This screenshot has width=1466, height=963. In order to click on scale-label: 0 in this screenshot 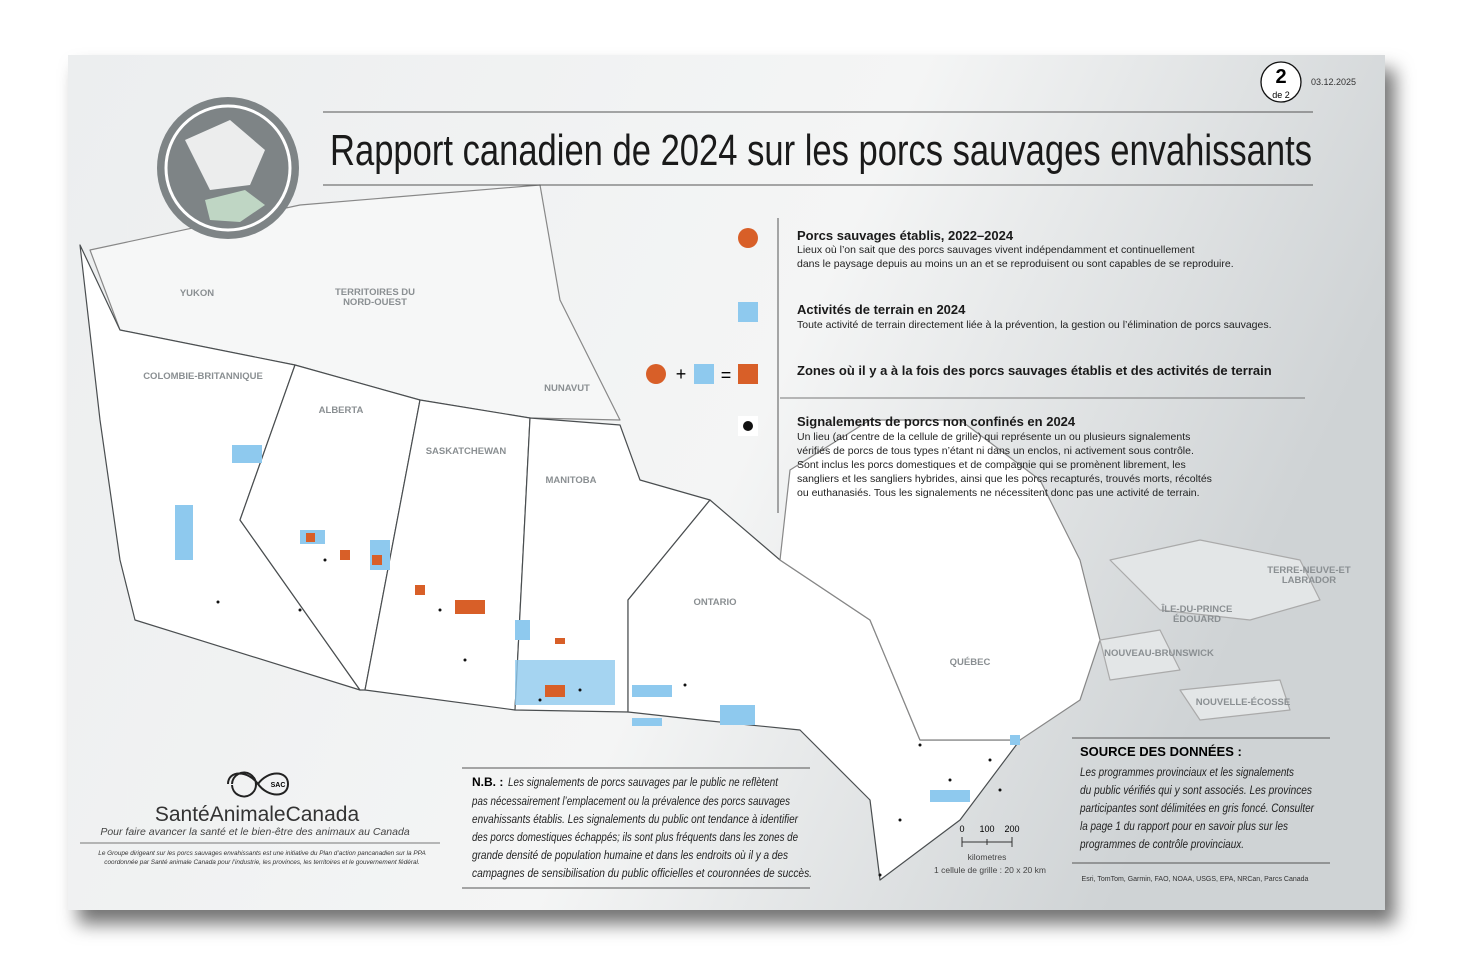, I will do `click(961, 829)`.